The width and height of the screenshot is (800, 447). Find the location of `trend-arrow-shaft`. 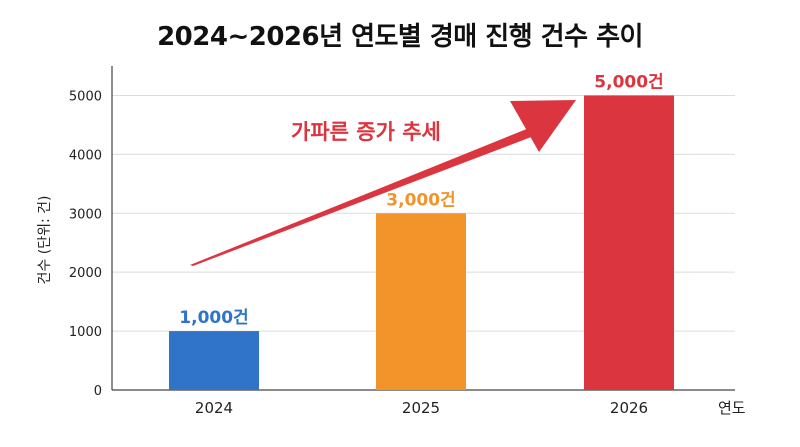

trend-arrow-shaft is located at coordinates (368, 194).